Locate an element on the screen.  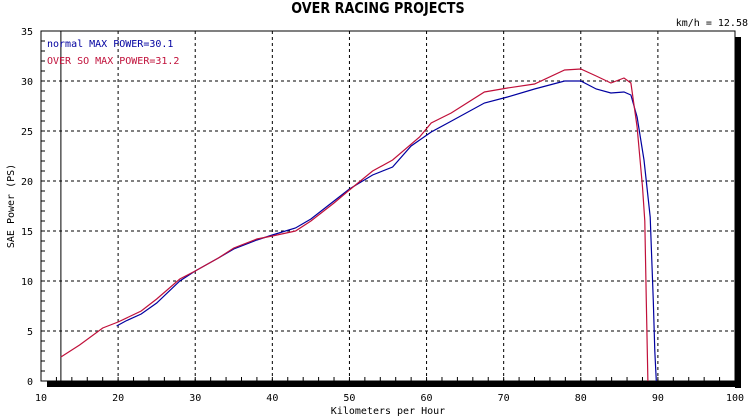
y-tick-label: 30 is located at coordinates (27, 82).